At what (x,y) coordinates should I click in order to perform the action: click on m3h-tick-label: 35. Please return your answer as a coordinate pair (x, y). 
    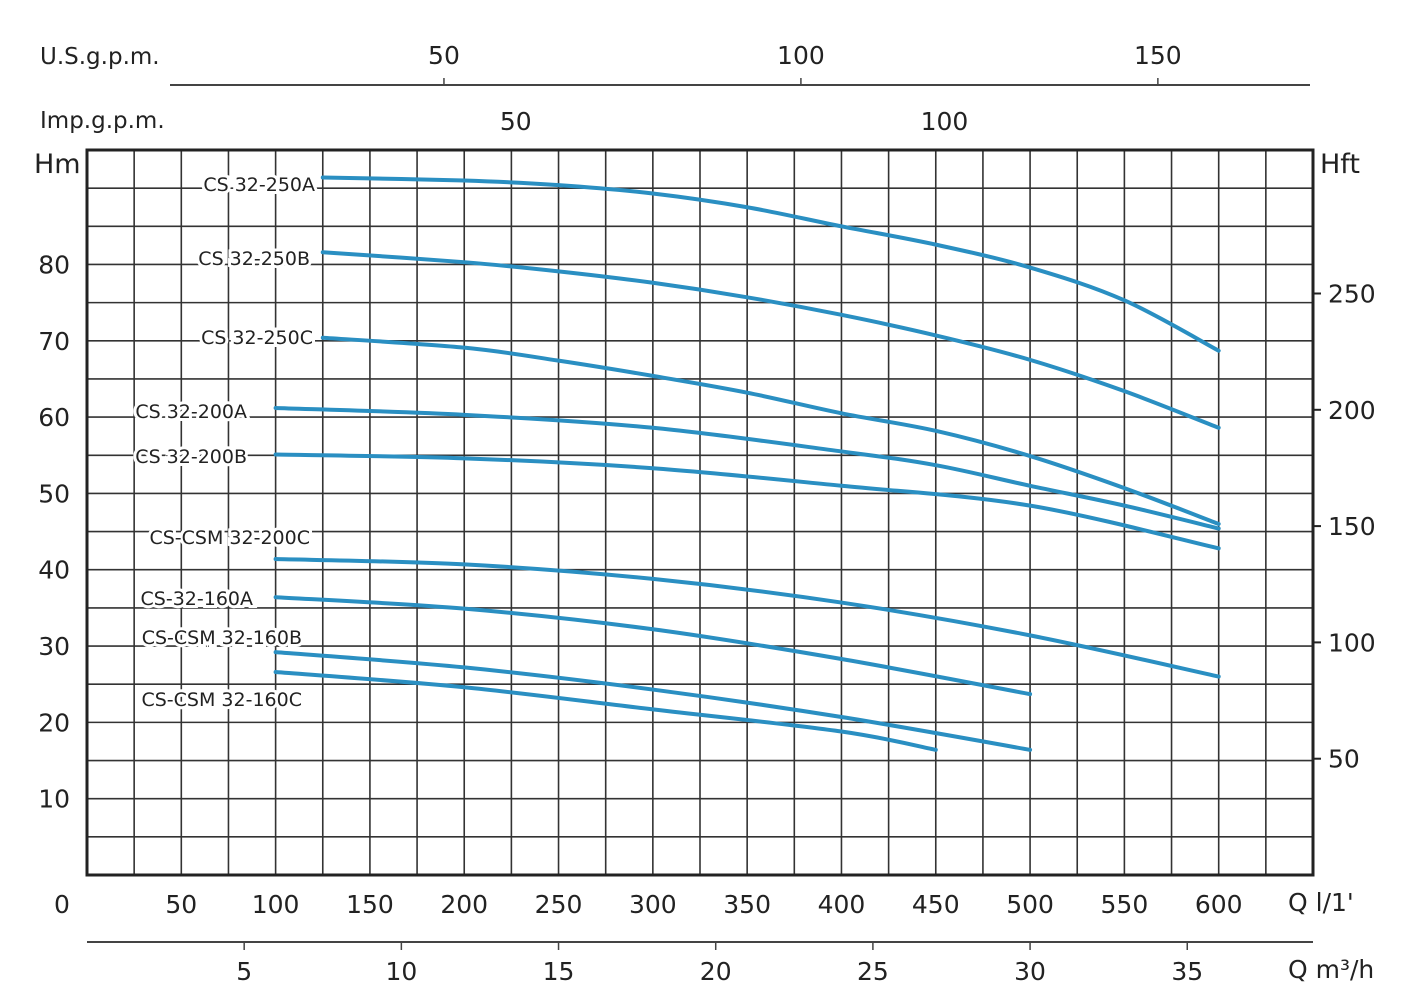
    Looking at the image, I should click on (1187, 971).